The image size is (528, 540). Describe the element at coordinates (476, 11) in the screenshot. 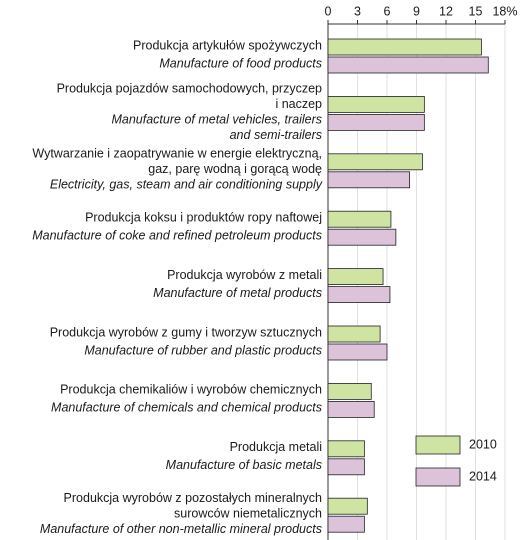

I see `x-tick-label: 15` at that location.